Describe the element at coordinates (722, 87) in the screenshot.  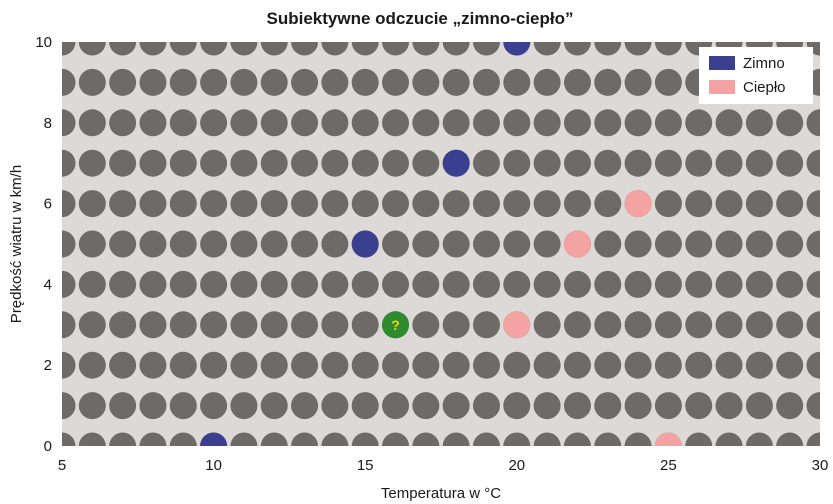
I see `legend-swatch-ciep-o` at that location.